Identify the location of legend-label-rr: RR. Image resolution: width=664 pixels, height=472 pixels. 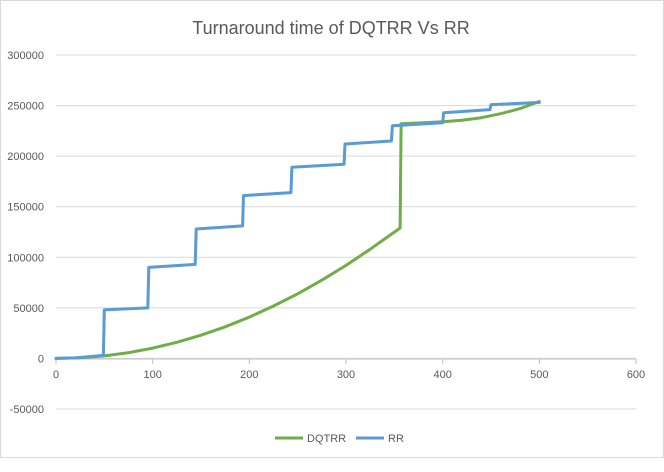
(396, 439).